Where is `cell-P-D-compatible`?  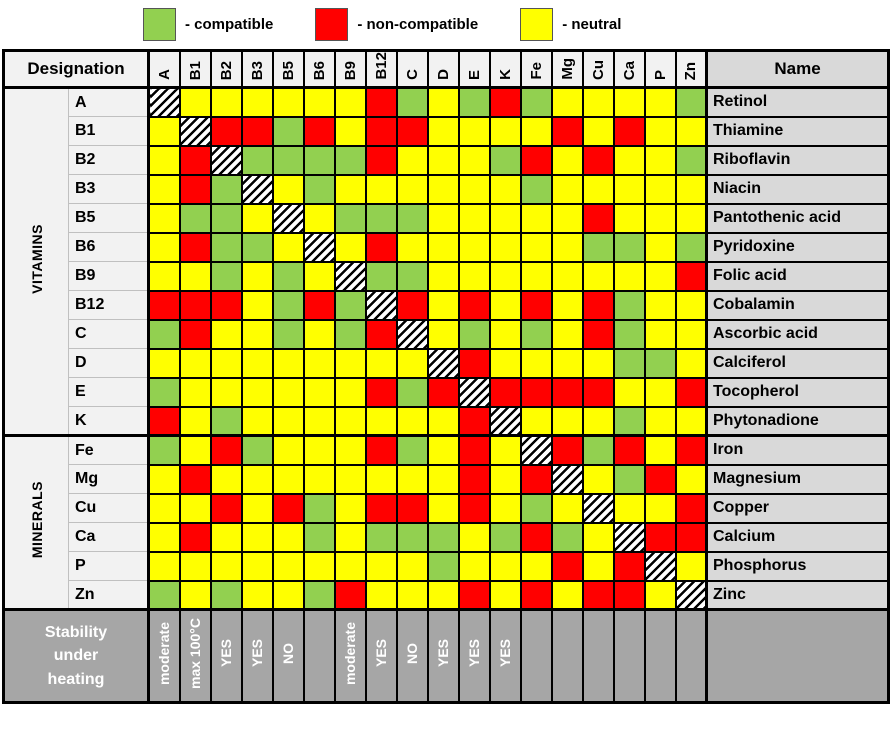 cell-P-D-compatible is located at coordinates (443, 566).